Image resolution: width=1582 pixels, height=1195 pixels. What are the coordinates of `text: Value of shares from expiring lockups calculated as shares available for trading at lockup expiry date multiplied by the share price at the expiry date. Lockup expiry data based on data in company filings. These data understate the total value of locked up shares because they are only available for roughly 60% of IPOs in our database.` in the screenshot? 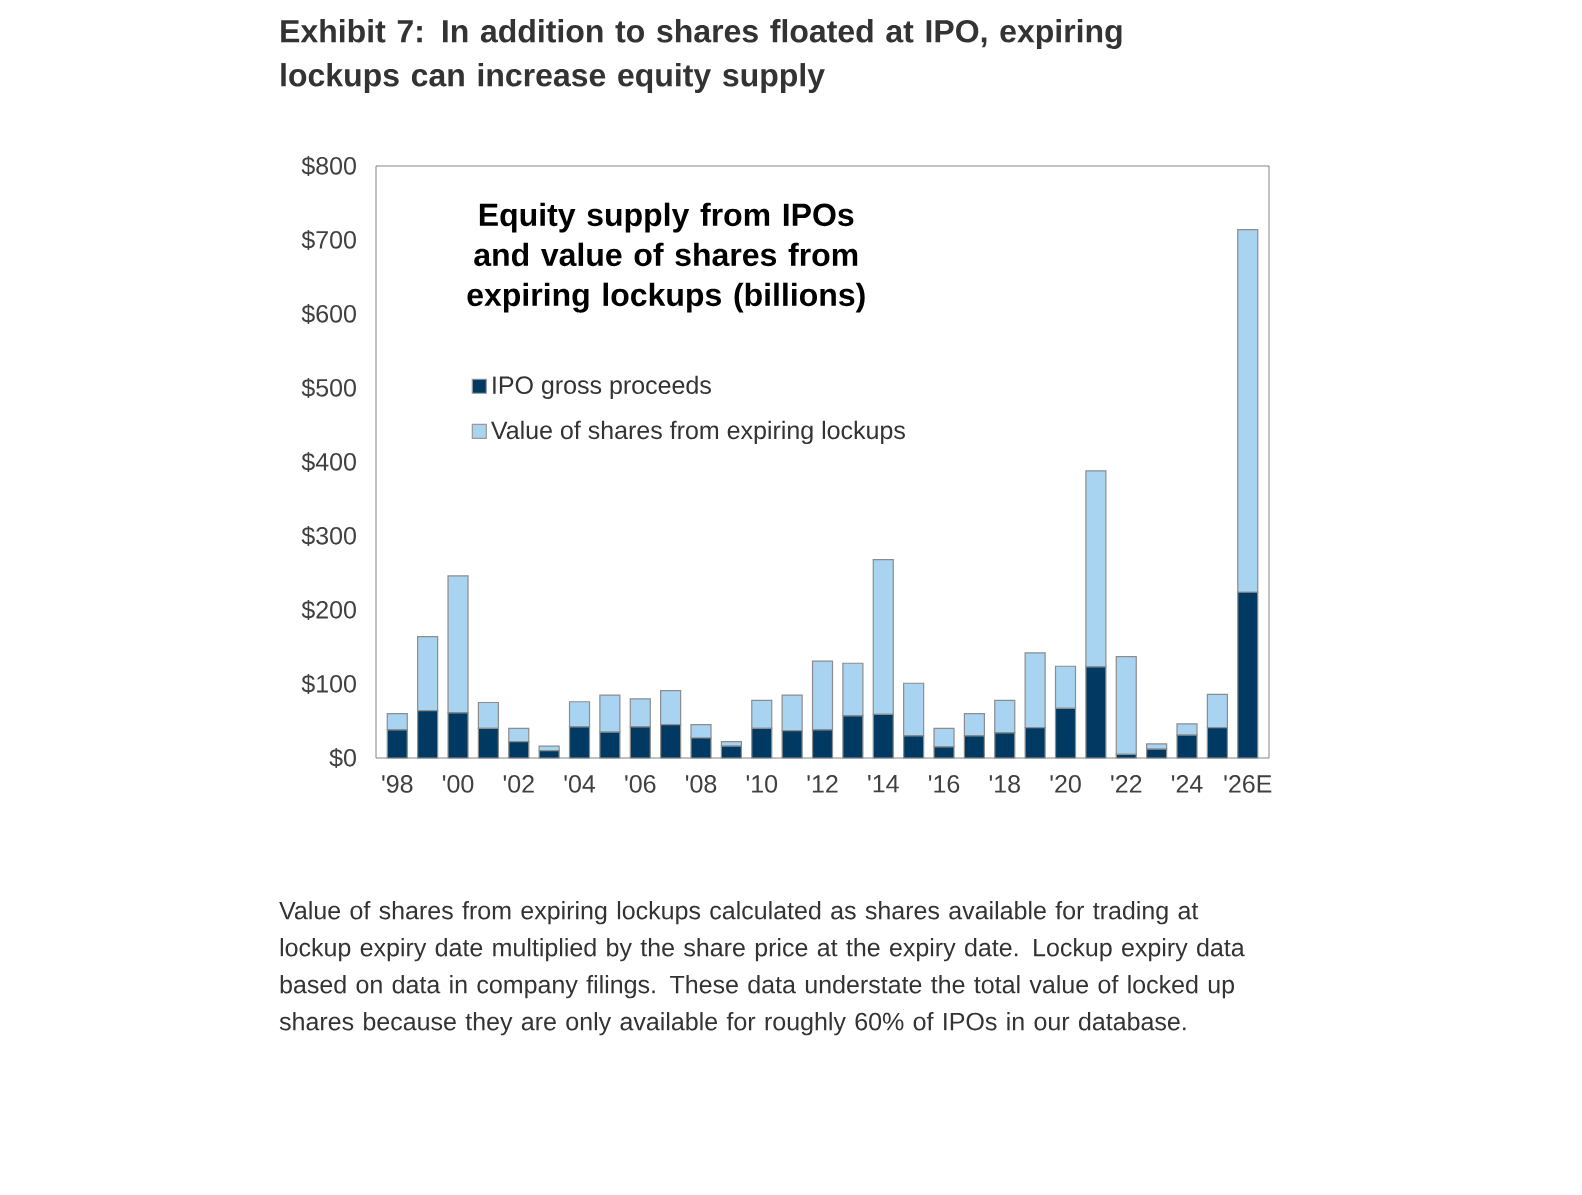 It's located at (762, 968).